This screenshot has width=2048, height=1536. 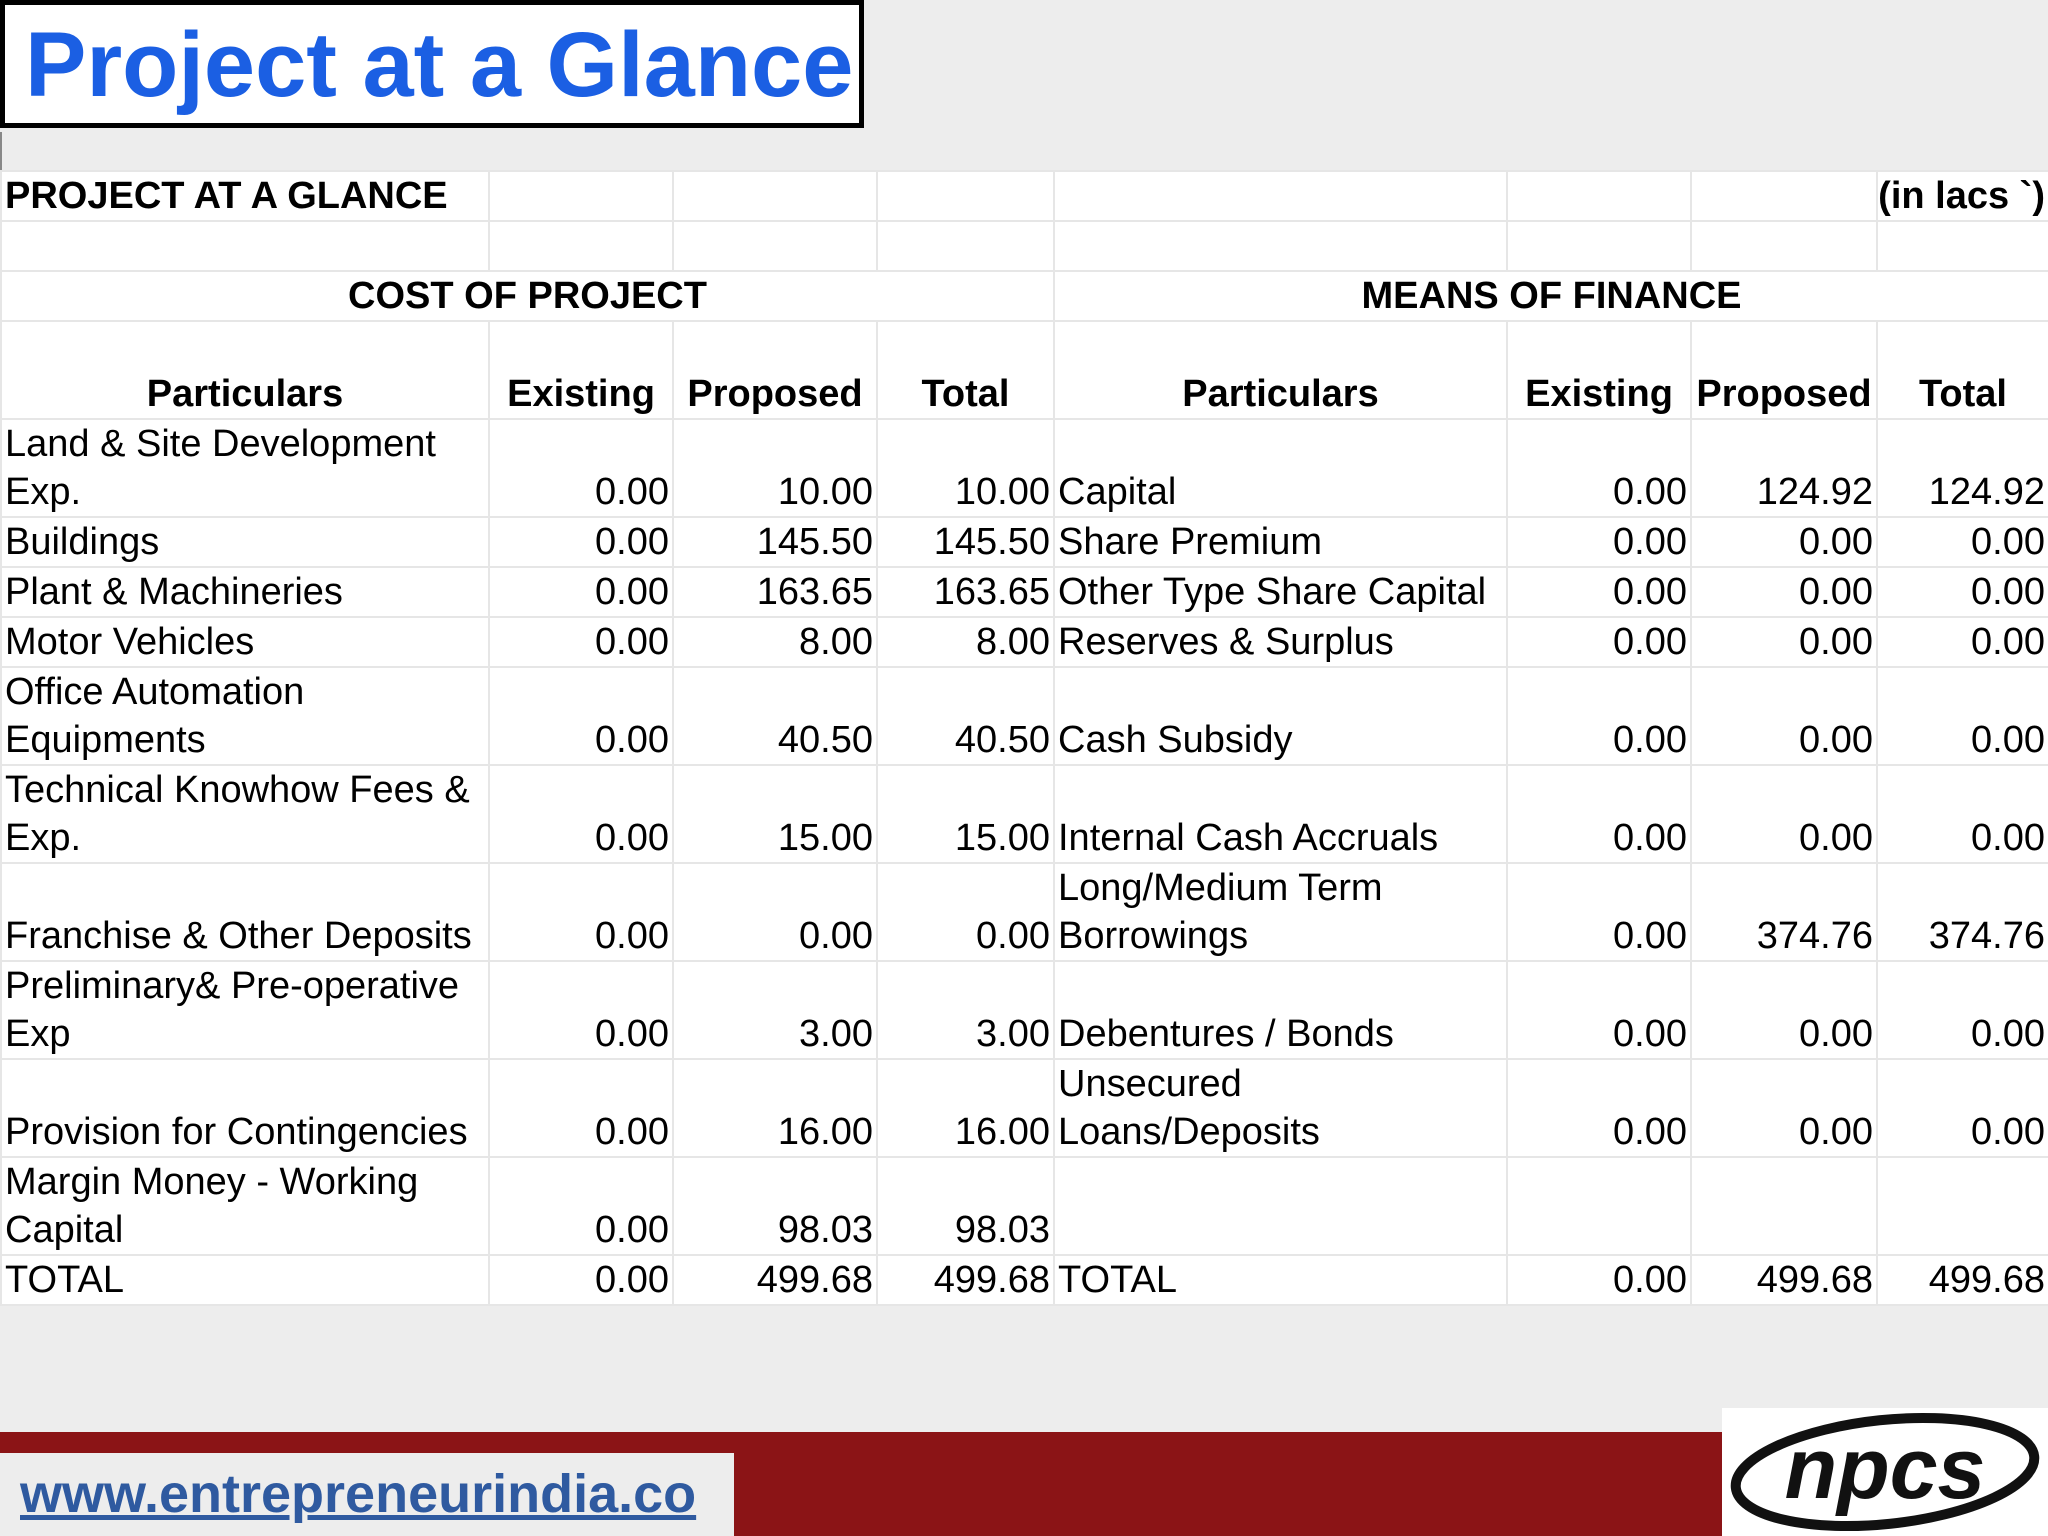 What do you see at coordinates (1, 151) in the screenshot?
I see `left-rule` at bounding box center [1, 151].